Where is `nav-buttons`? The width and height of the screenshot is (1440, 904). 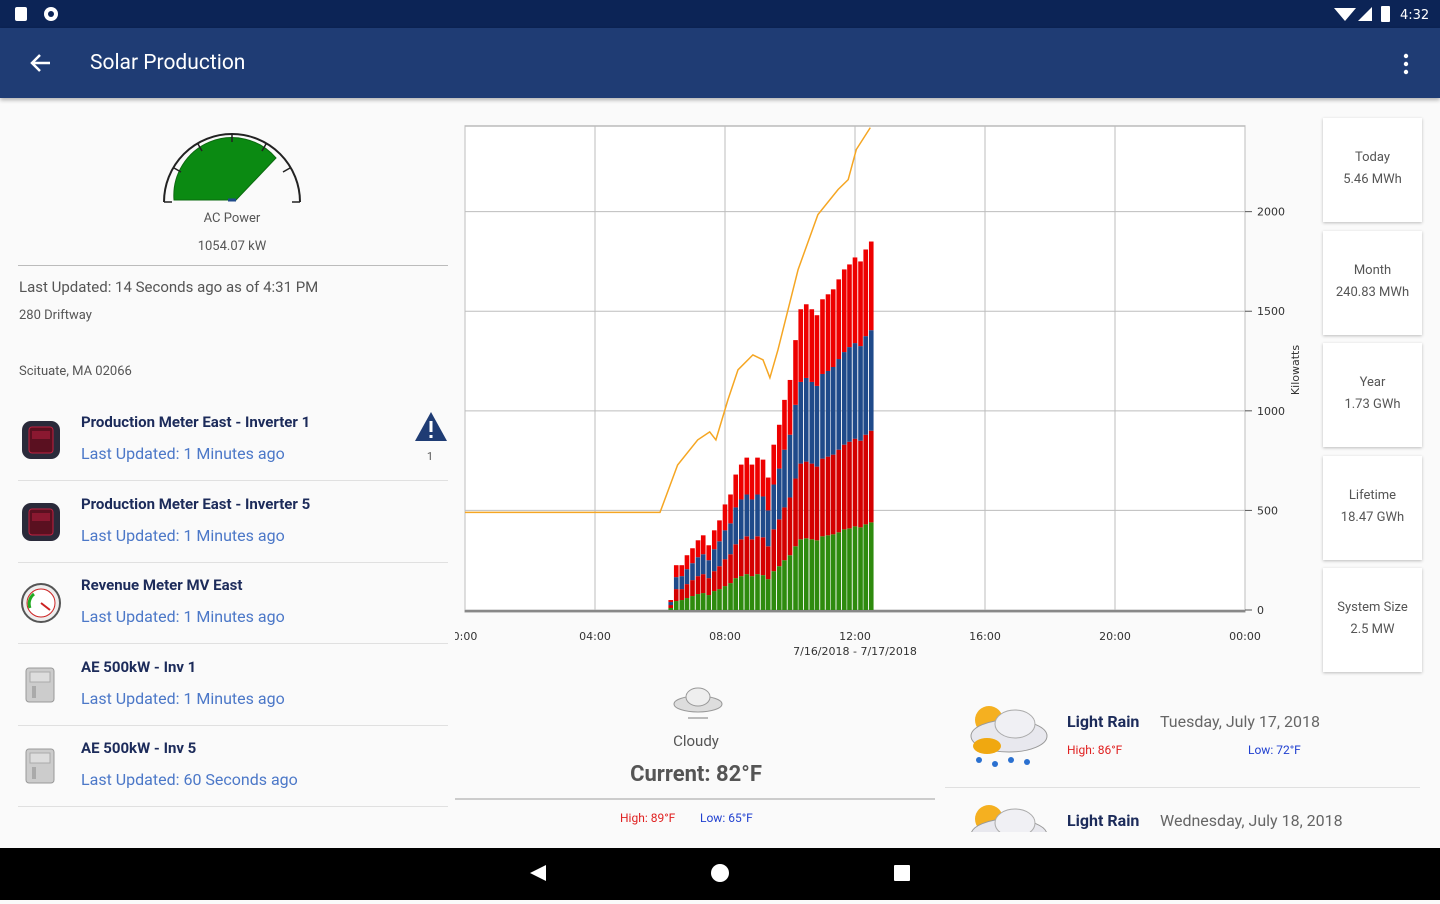
nav-buttons is located at coordinates (720, 873).